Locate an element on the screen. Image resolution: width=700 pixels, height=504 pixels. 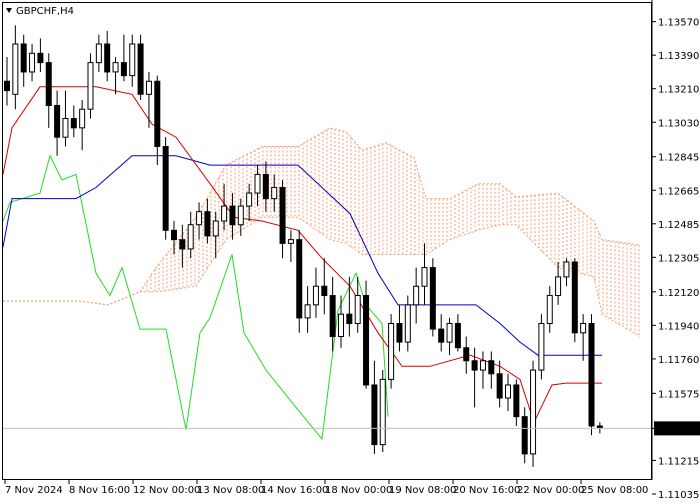
y-tick-label: 1.13030 is located at coordinates (678, 123).